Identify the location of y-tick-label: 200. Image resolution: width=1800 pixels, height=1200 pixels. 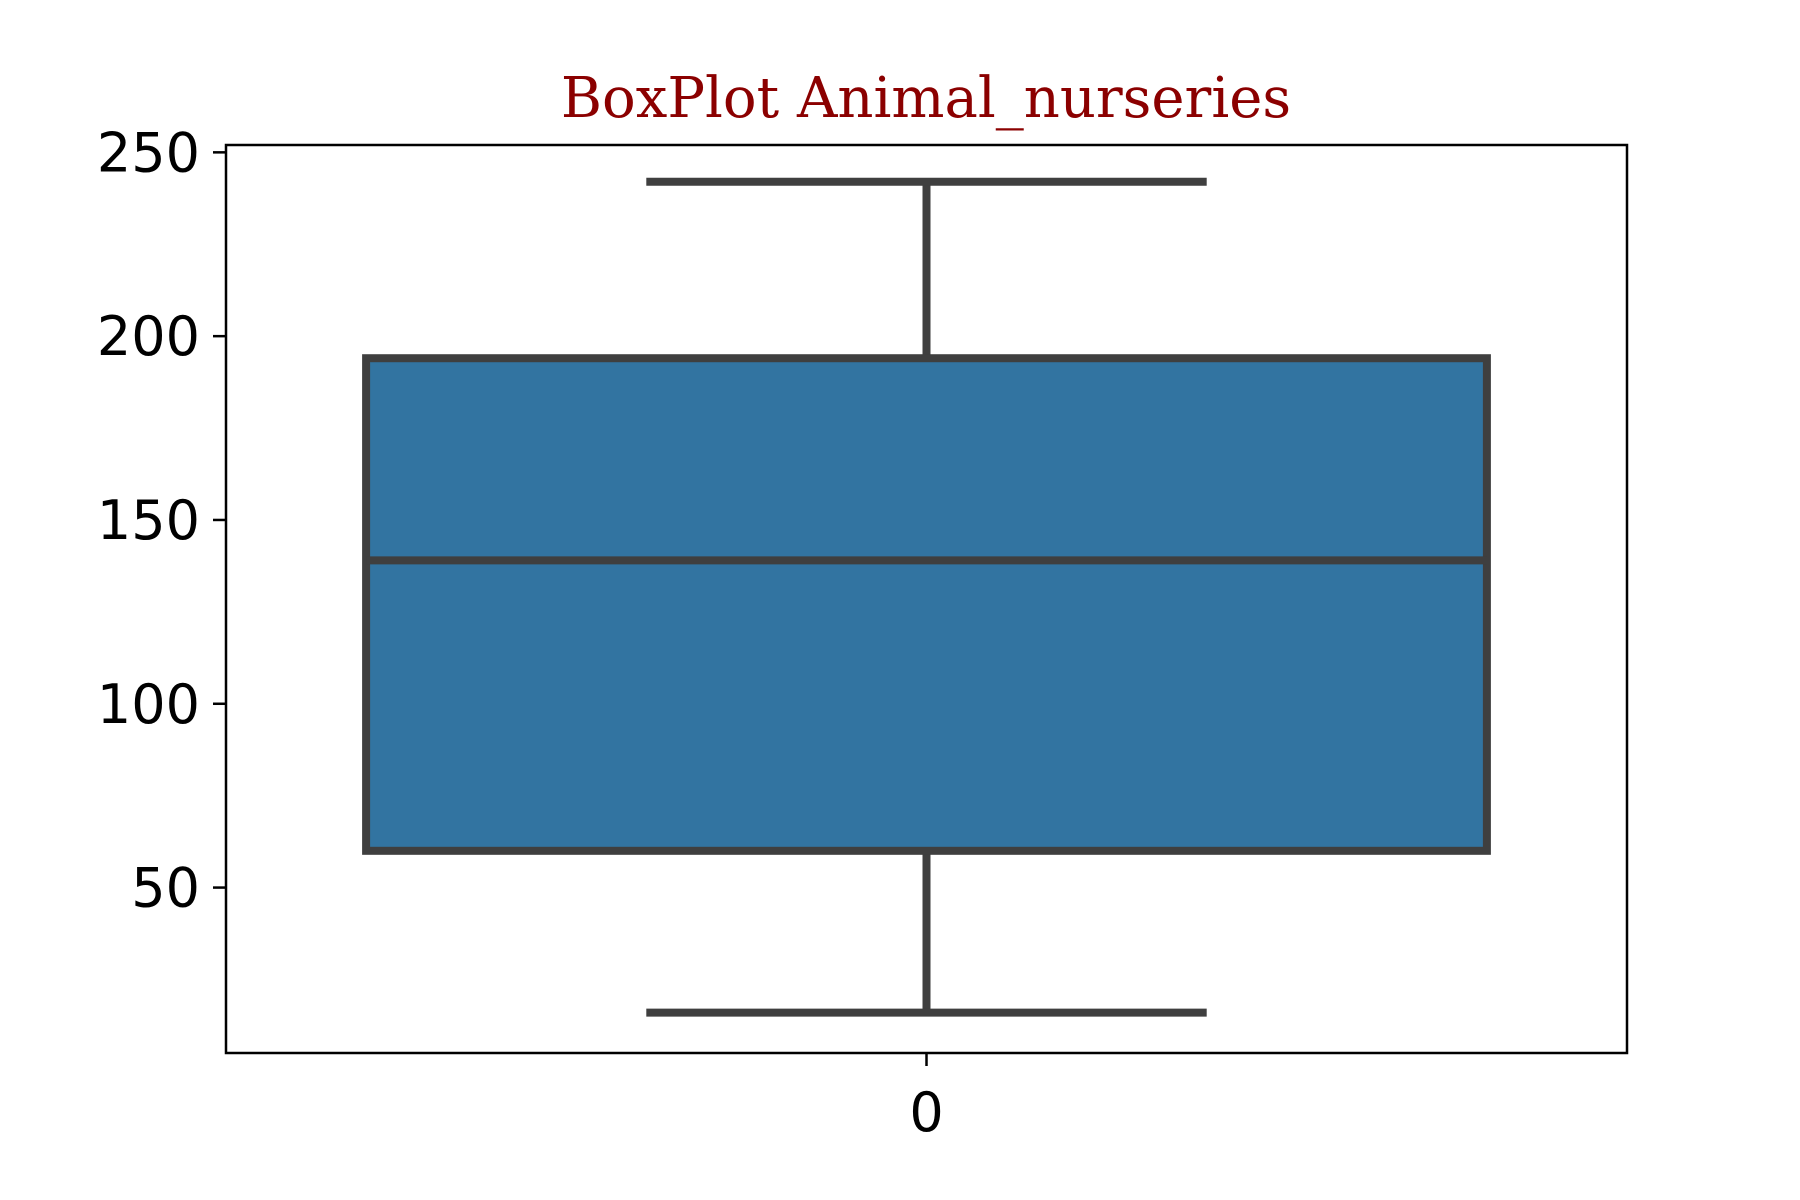
(148, 336).